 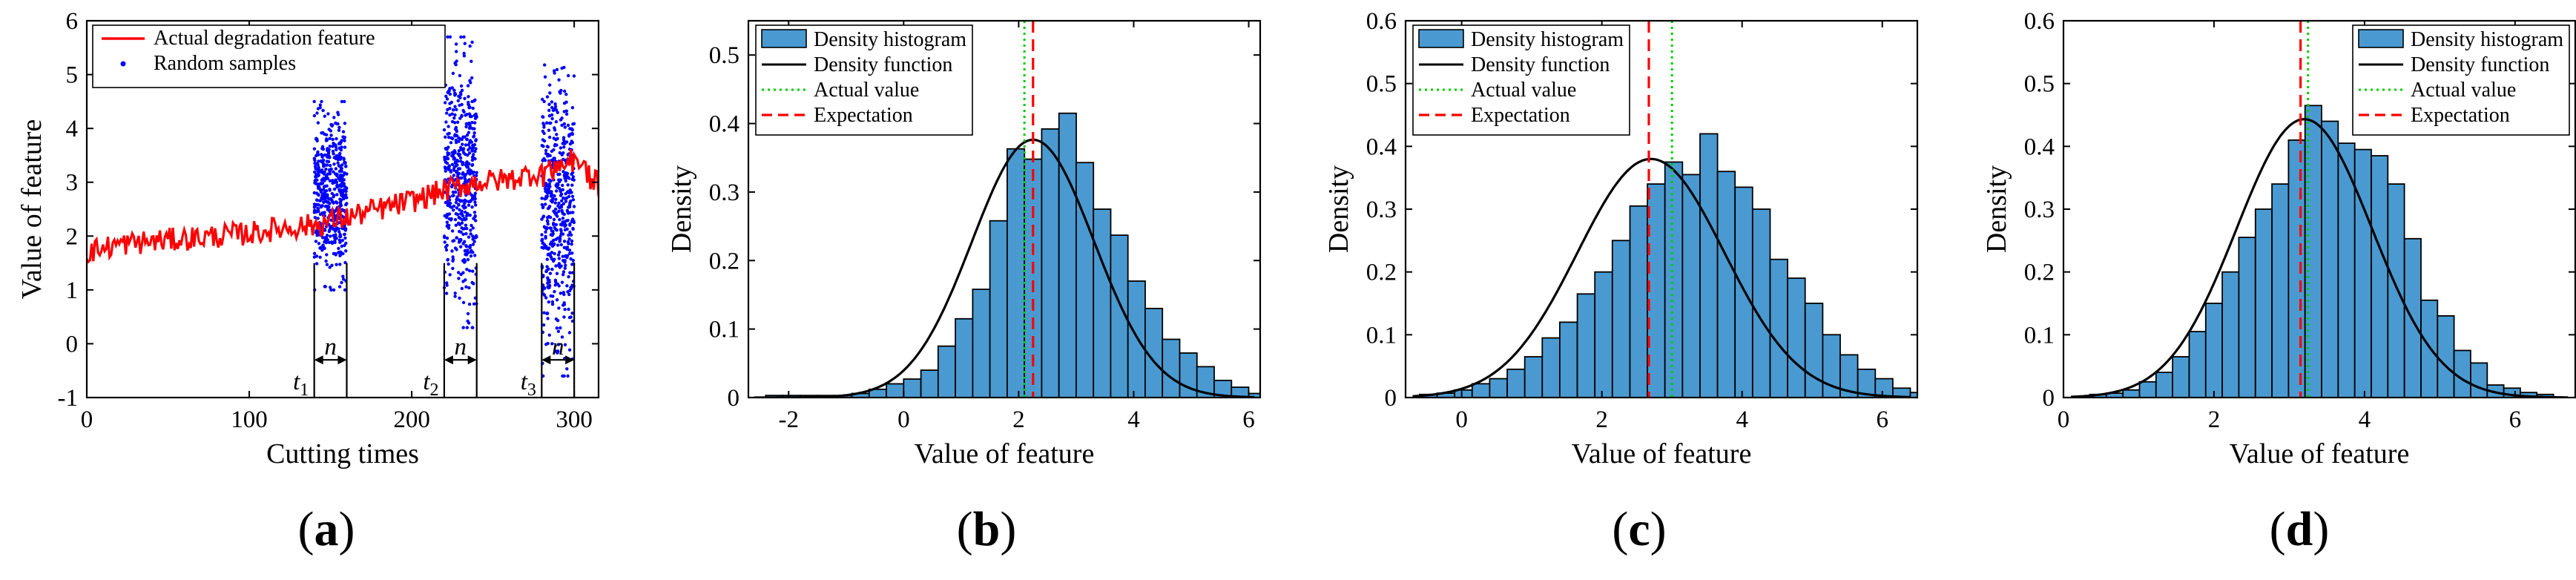 What do you see at coordinates (864, 115) in the screenshot?
I see `legend-label: Expectation` at bounding box center [864, 115].